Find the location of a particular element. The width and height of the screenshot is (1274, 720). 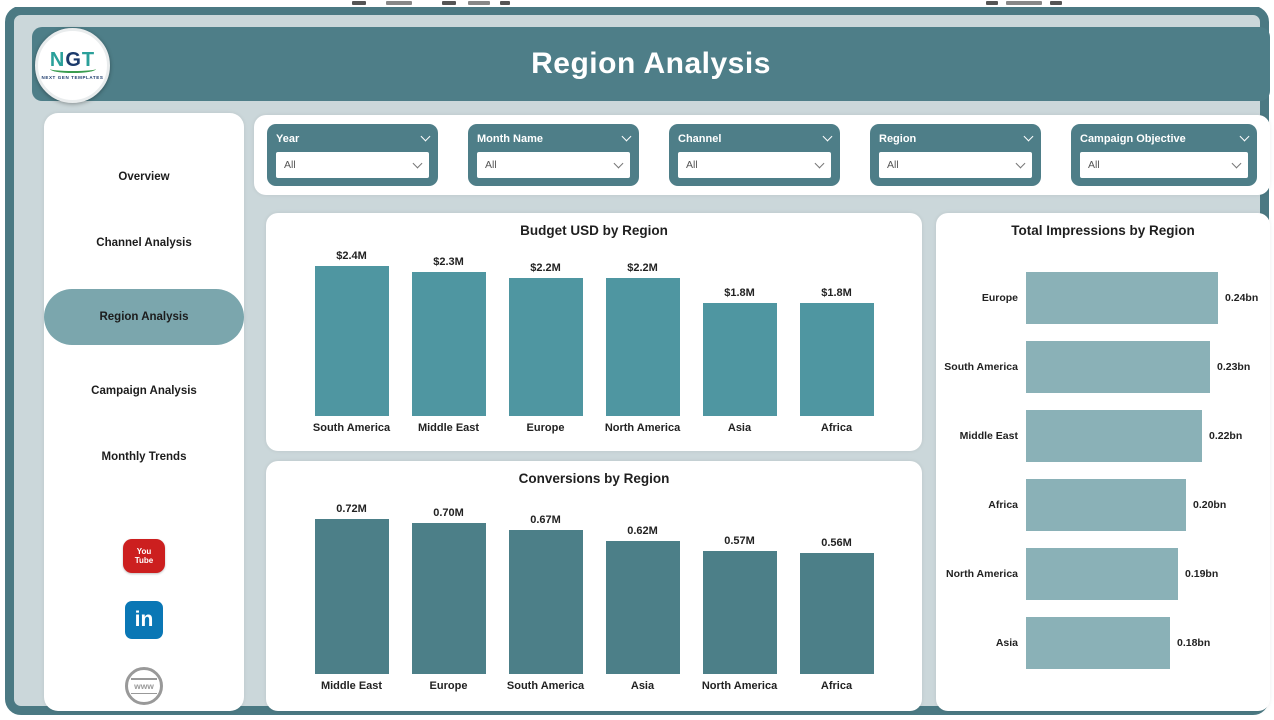

bar-value-label: 0.19bn is located at coordinates (1202, 574).